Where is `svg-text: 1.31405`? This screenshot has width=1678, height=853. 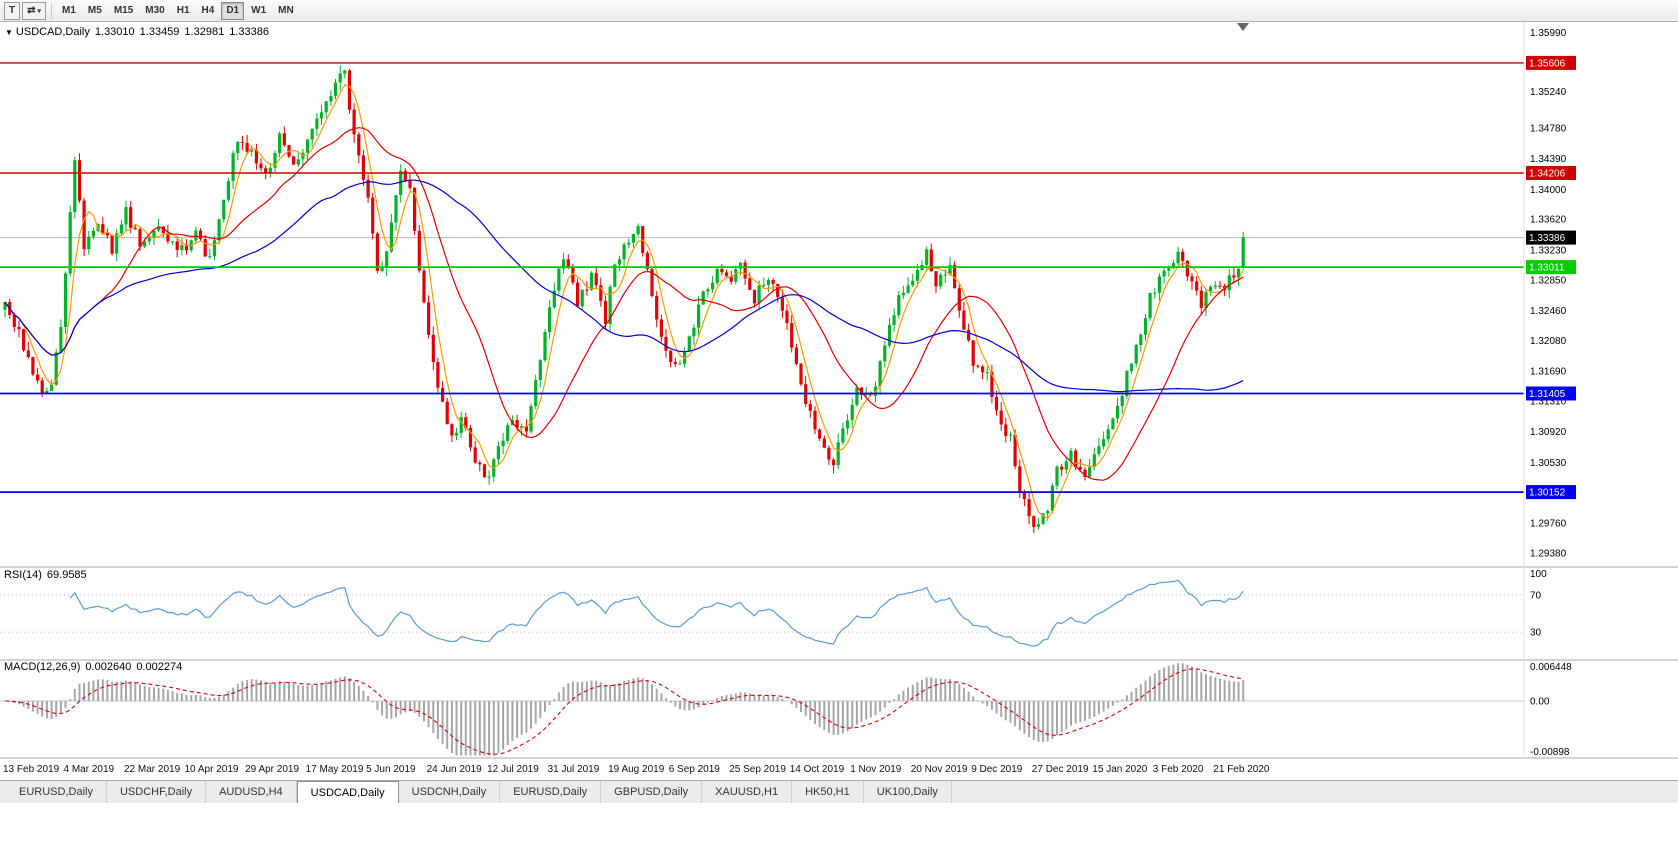
svg-text: 1.31405 is located at coordinates (1547, 394).